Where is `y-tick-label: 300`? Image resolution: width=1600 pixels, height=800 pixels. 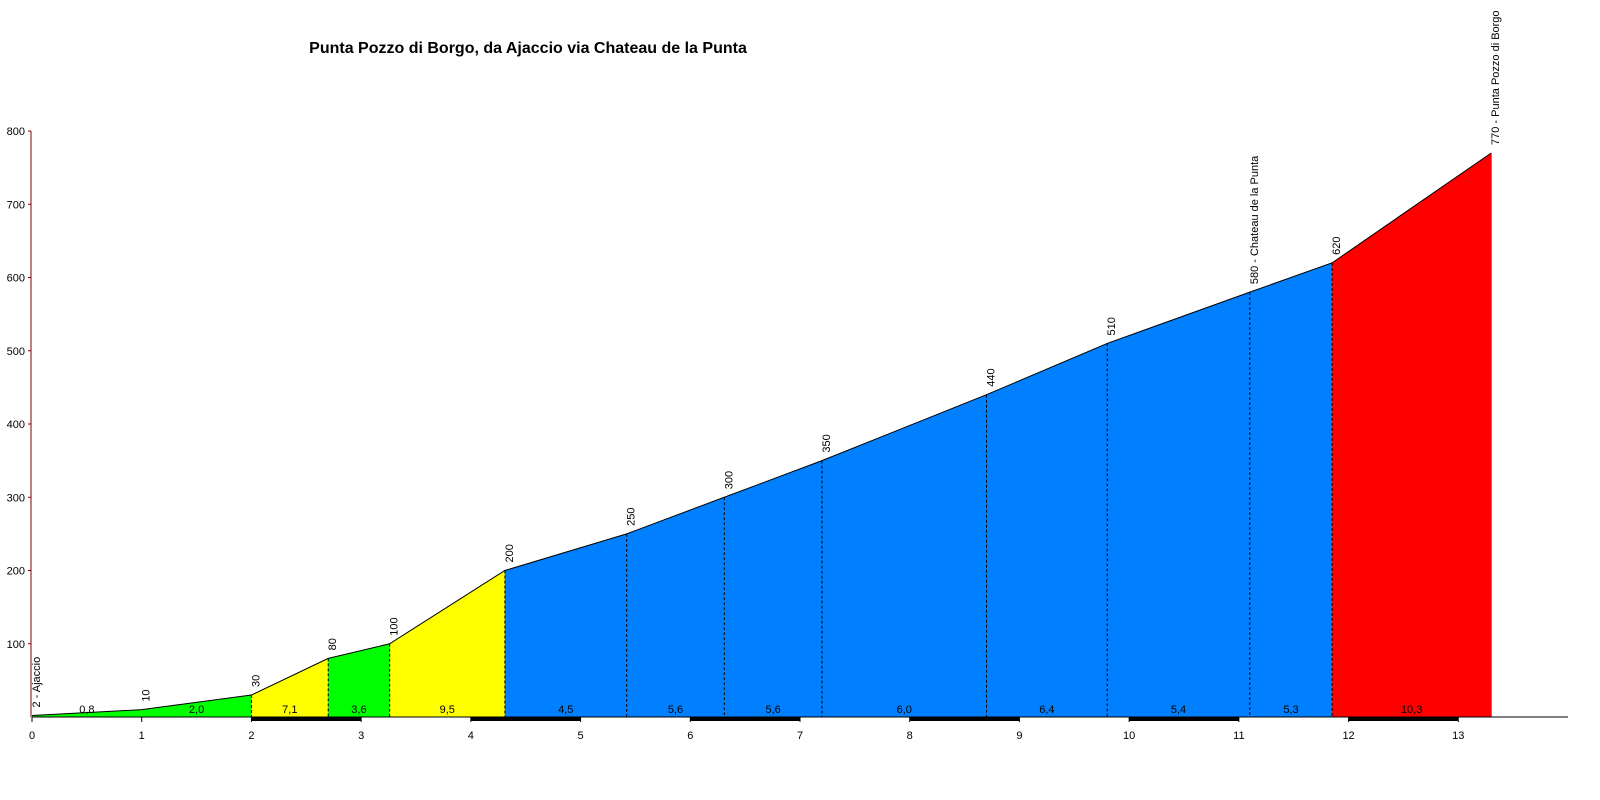
y-tick-label: 300 is located at coordinates (16, 498).